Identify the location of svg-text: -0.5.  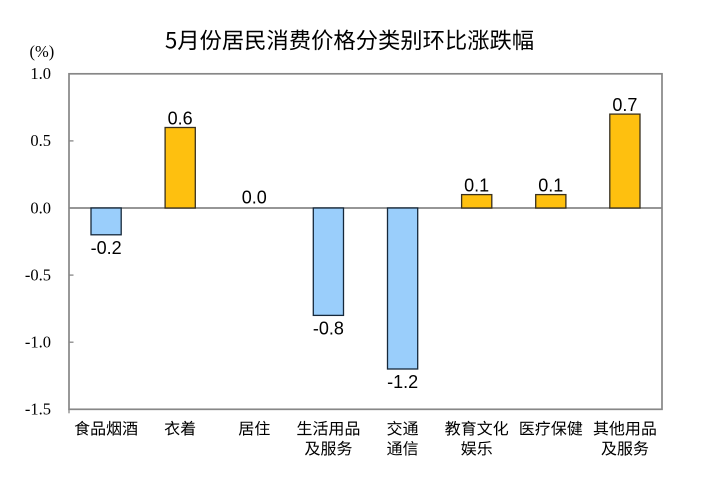
(38, 274).